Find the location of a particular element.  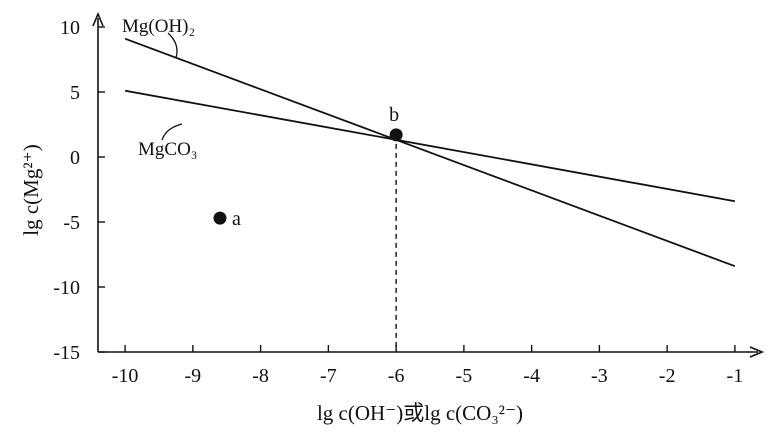

series-label-mgoh2: Mg(OH)₂ is located at coordinates (158, 26).